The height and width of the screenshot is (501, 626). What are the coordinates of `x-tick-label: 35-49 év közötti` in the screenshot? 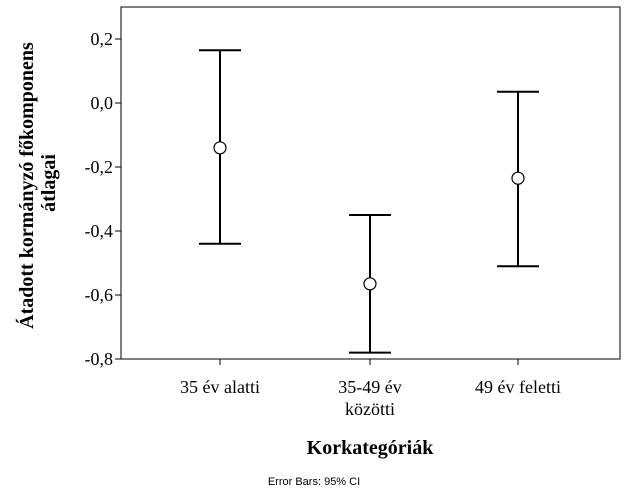 It's located at (369, 398).